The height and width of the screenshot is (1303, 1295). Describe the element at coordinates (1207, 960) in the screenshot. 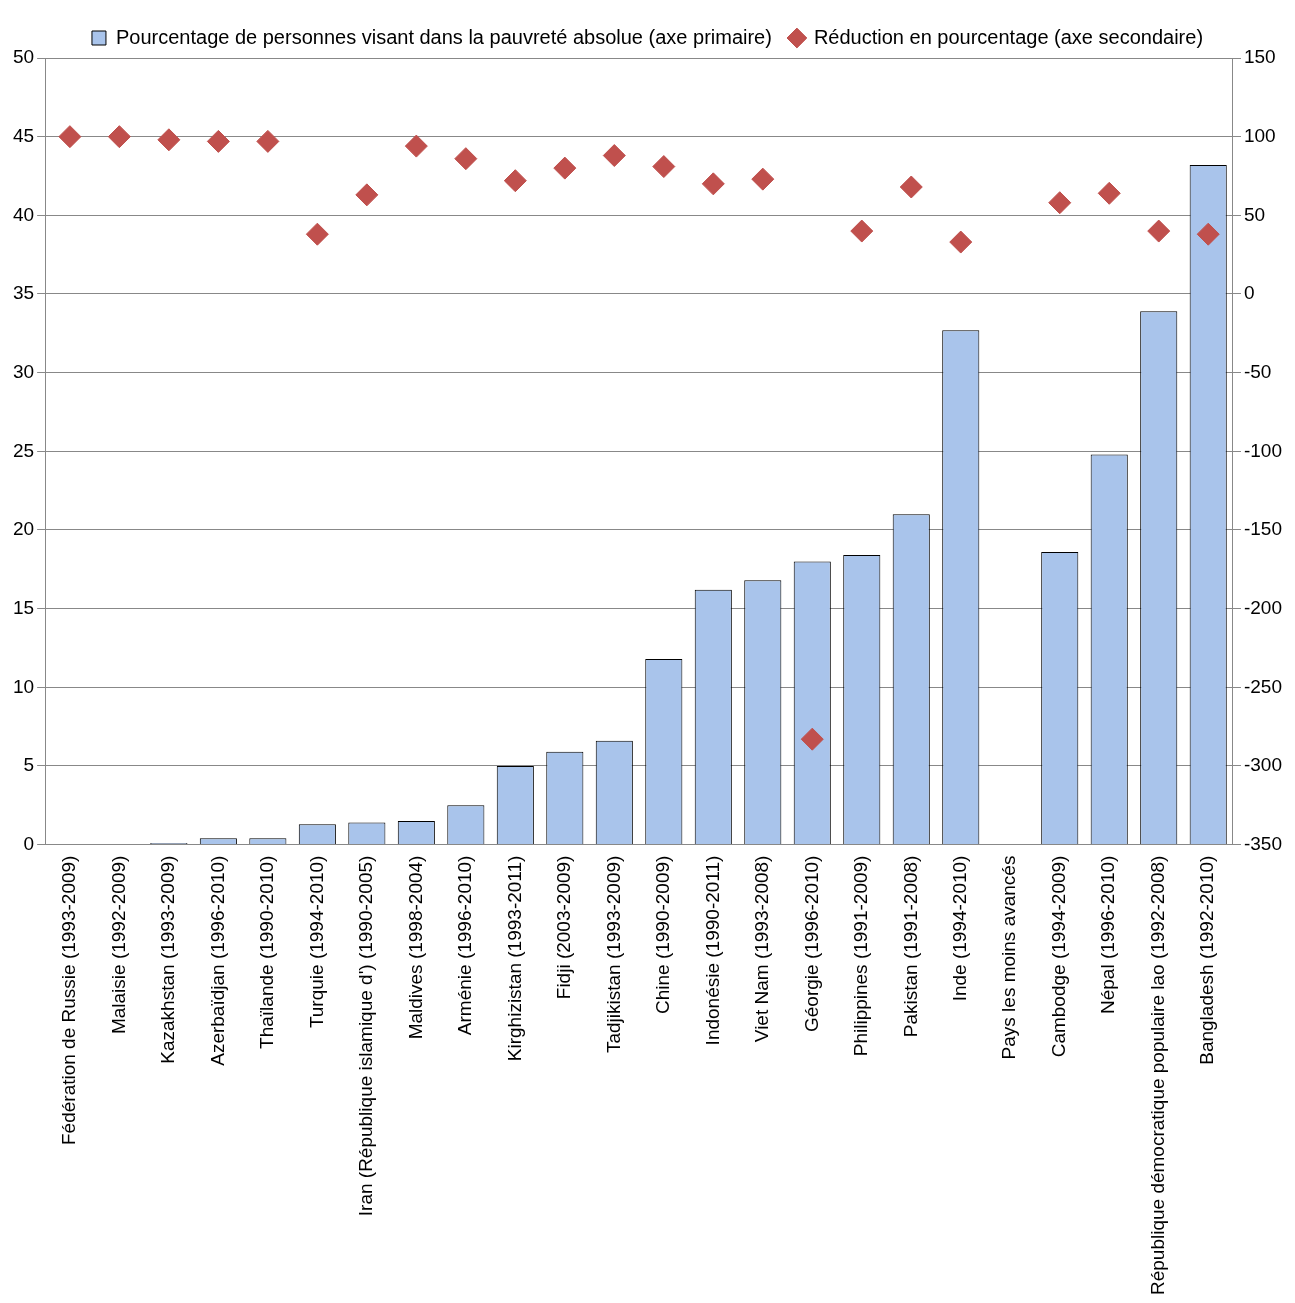

I see `x-tick-label: Bangladesh (1992-2010)` at that location.